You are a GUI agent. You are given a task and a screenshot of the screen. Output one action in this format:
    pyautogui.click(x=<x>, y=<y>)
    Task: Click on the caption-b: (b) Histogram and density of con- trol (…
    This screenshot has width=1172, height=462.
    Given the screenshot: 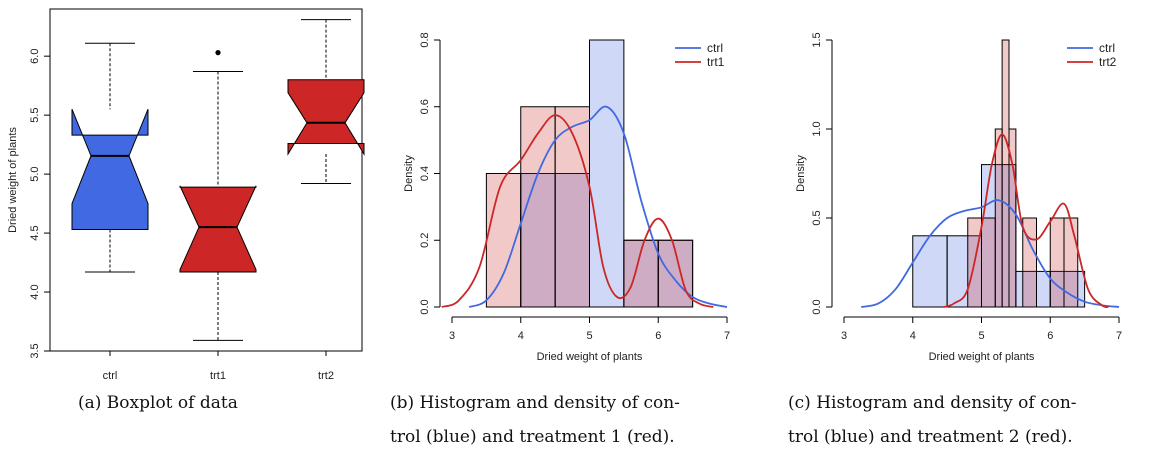 What is the action you would take?
    pyautogui.click(x=535, y=420)
    